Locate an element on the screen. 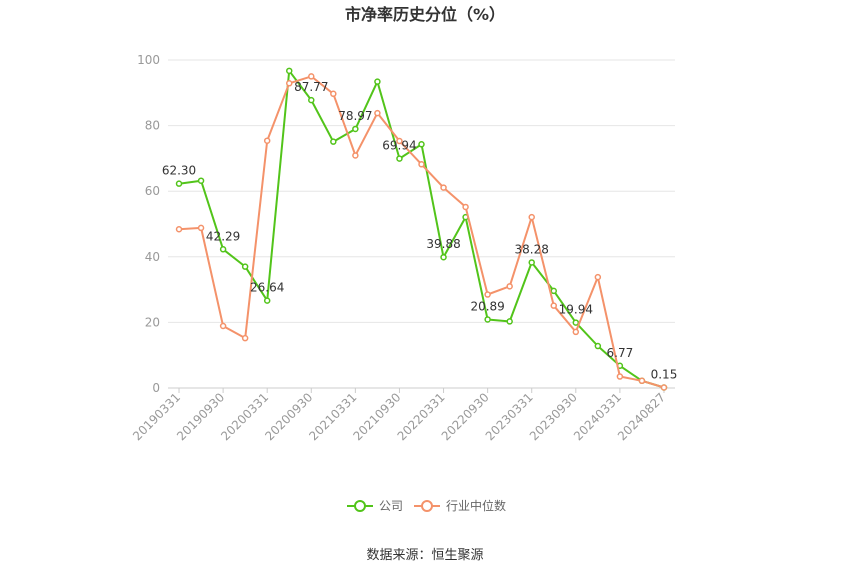  data-label: 69.94 is located at coordinates (399, 146).